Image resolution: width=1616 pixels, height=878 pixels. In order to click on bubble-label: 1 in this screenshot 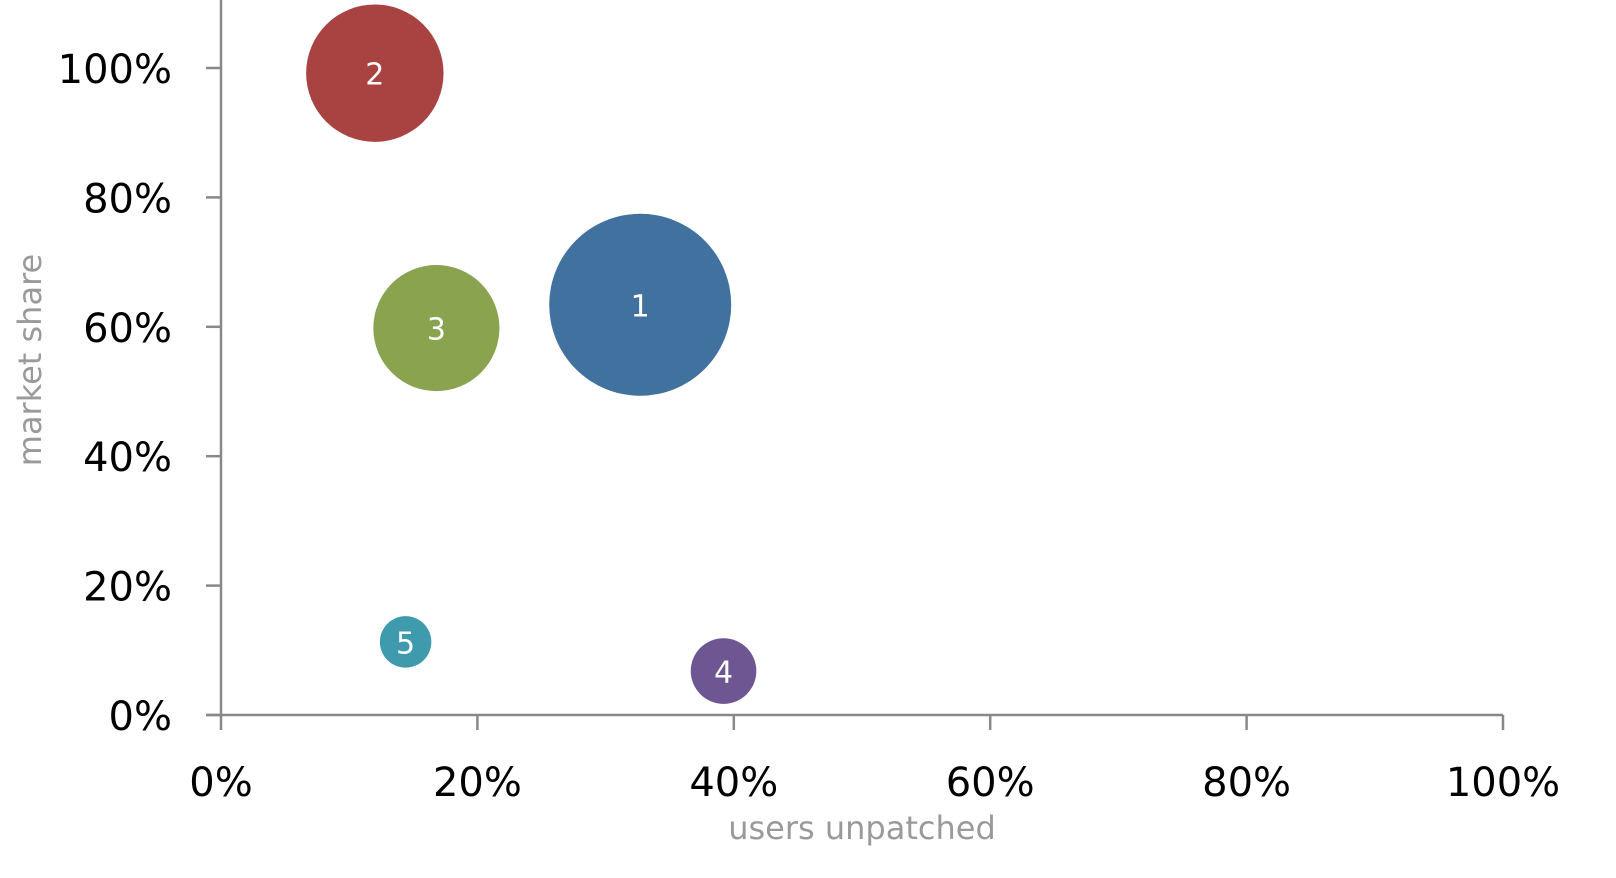, I will do `click(640, 306)`.